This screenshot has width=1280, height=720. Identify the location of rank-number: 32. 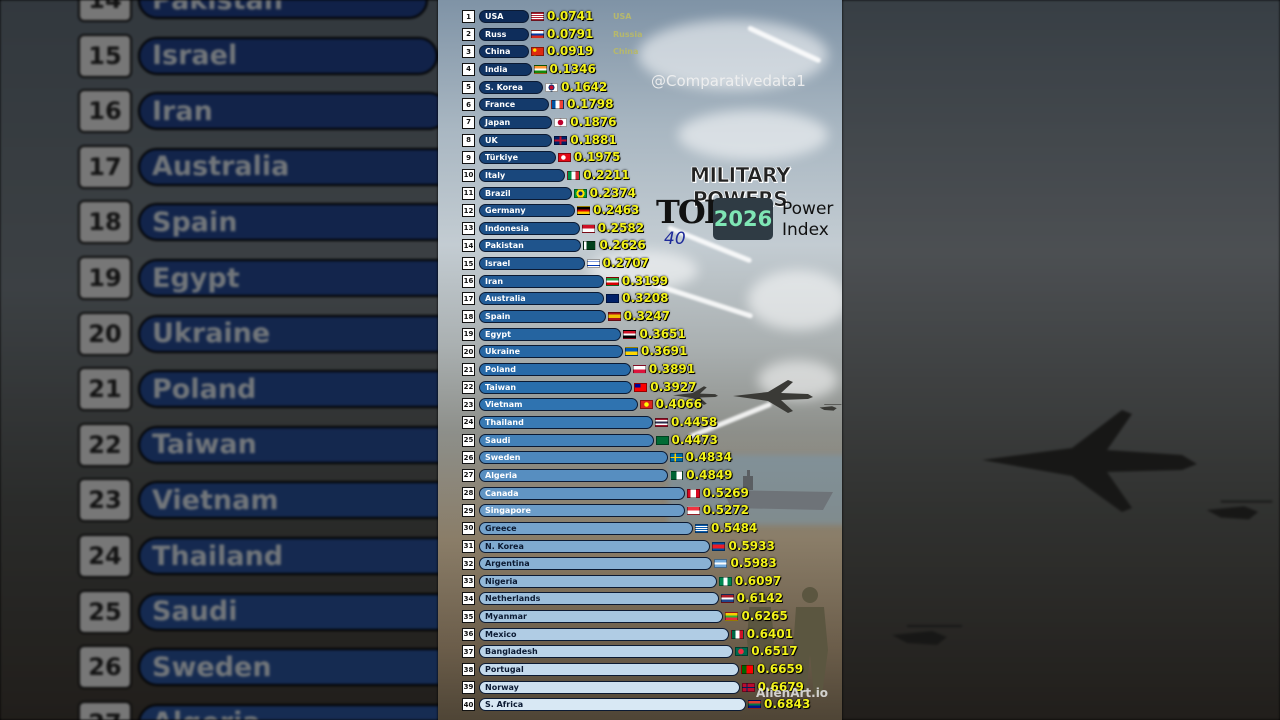
(468, 564).